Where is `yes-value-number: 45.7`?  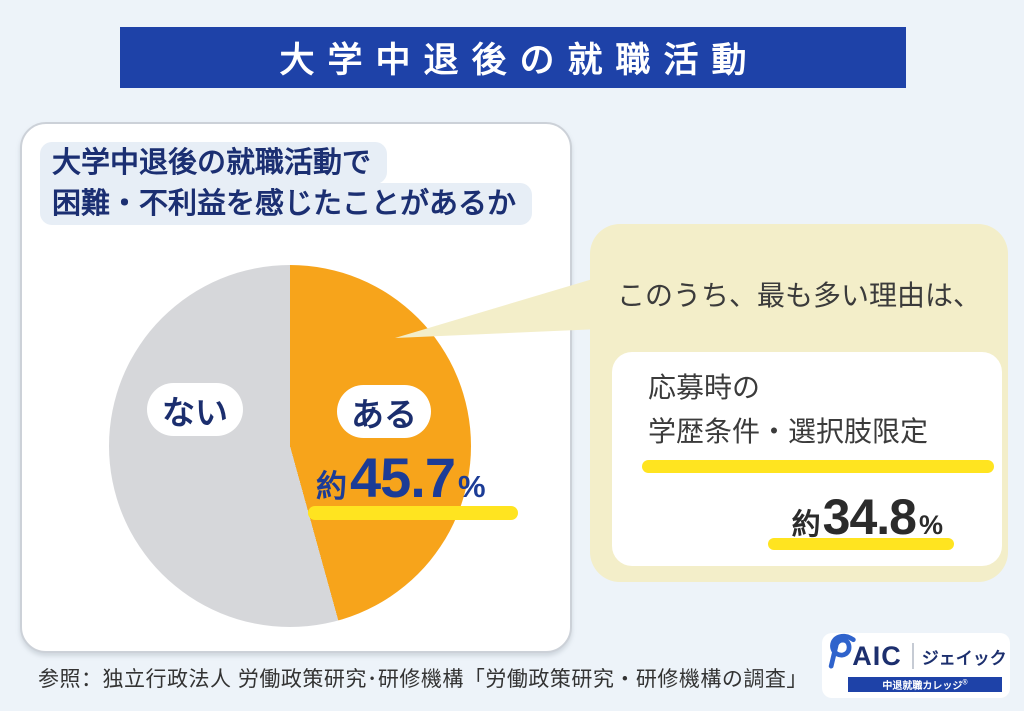 yes-value-number: 45.7 is located at coordinates (403, 477).